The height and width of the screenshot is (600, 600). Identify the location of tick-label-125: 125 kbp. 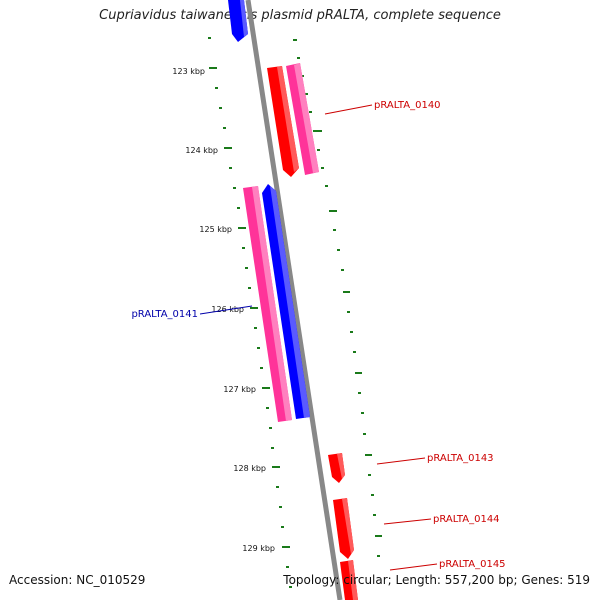
(215, 229).